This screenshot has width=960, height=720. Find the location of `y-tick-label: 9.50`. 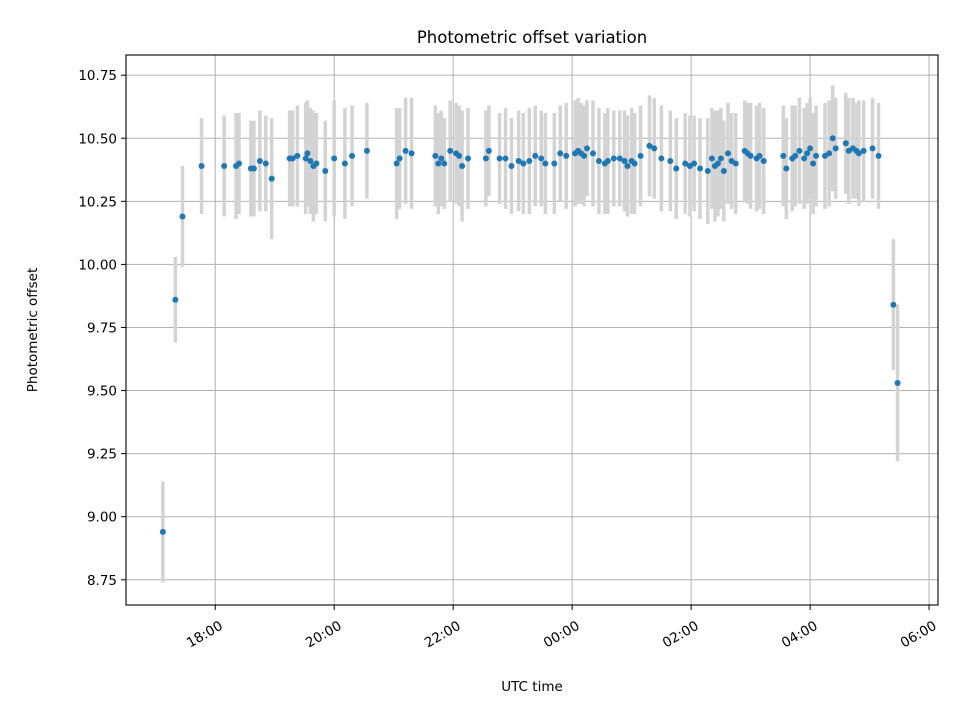

y-tick-label: 9.50 is located at coordinates (102, 392).